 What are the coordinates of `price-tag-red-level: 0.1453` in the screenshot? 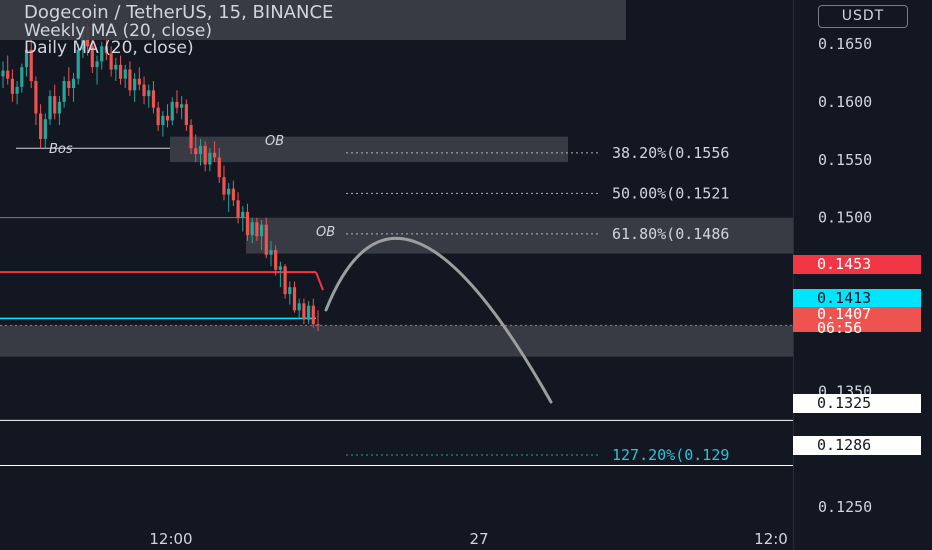 It's located at (857, 264).